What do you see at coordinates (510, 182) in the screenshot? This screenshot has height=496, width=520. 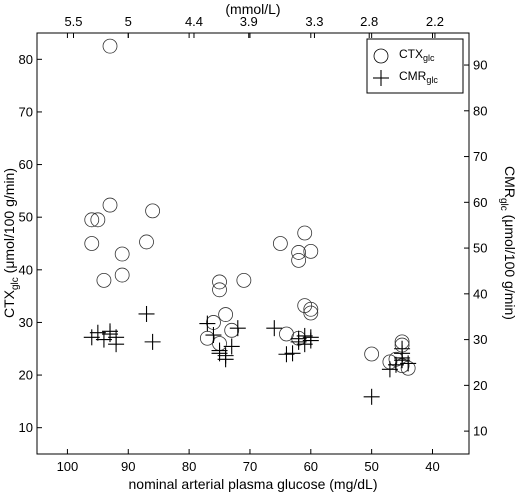 I see `right-axis-label-main: CMR` at bounding box center [510, 182].